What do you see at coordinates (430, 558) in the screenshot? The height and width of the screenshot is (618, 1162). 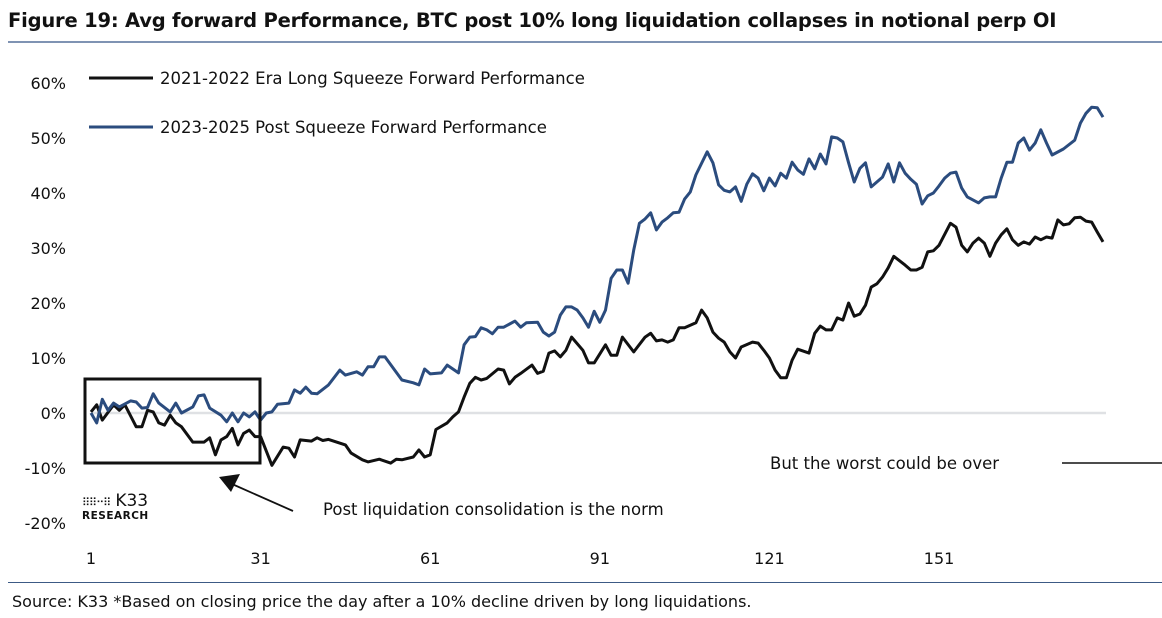 I see `x-tick-label: 61` at bounding box center [430, 558].